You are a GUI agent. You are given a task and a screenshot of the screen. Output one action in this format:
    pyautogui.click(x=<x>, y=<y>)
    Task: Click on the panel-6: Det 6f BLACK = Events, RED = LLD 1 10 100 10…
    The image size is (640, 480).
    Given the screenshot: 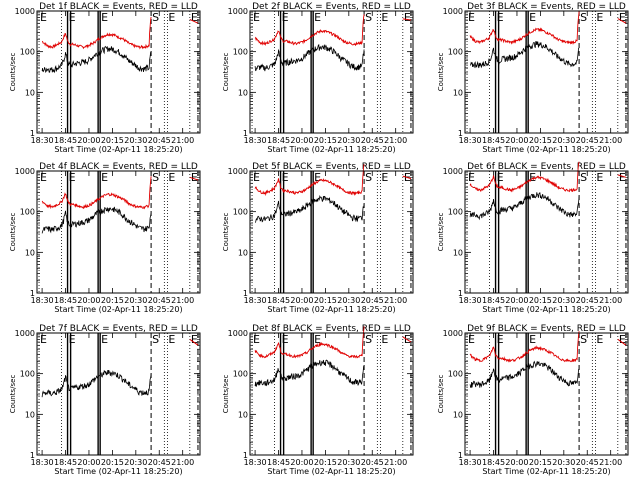 What is the action you would take?
    pyautogui.click(x=533, y=237)
    